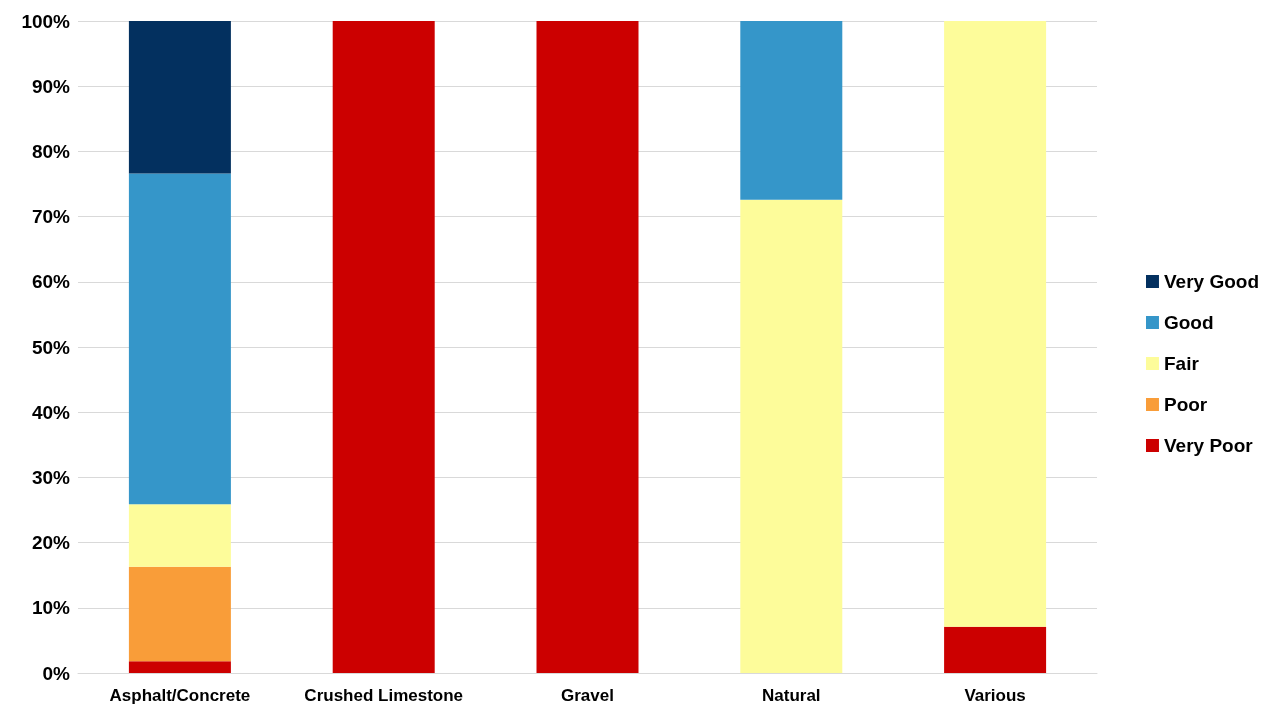 This screenshot has width=1280, height=727. Describe the element at coordinates (51, 151) in the screenshot. I see `y-tick-label: 80%` at that location.